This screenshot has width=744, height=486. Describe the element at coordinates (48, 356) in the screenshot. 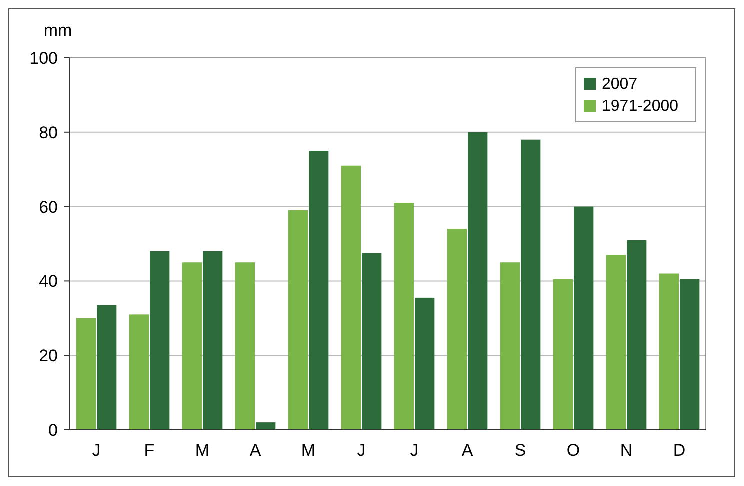

I see `y-tick-label: 20` at that location.